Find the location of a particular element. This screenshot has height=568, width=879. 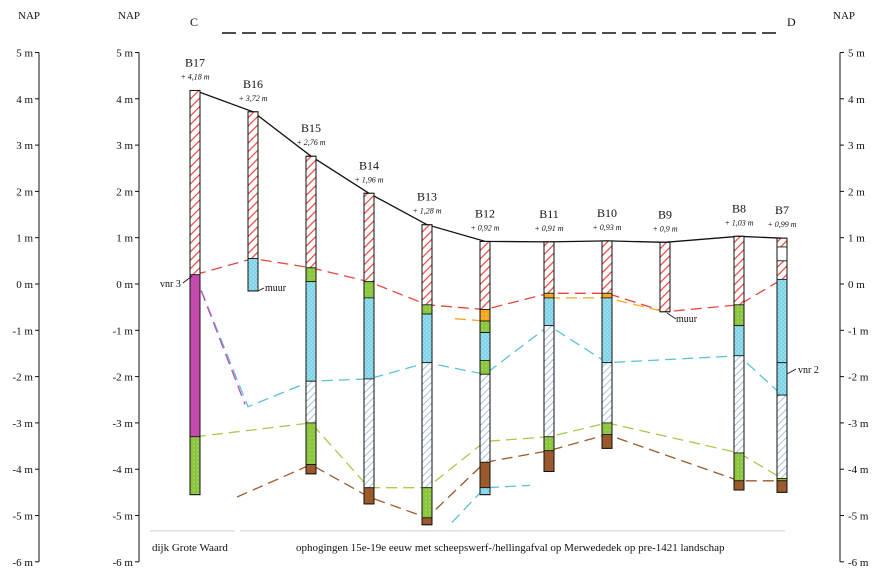

axis-tick-label: 2 m is located at coordinates (24, 192).